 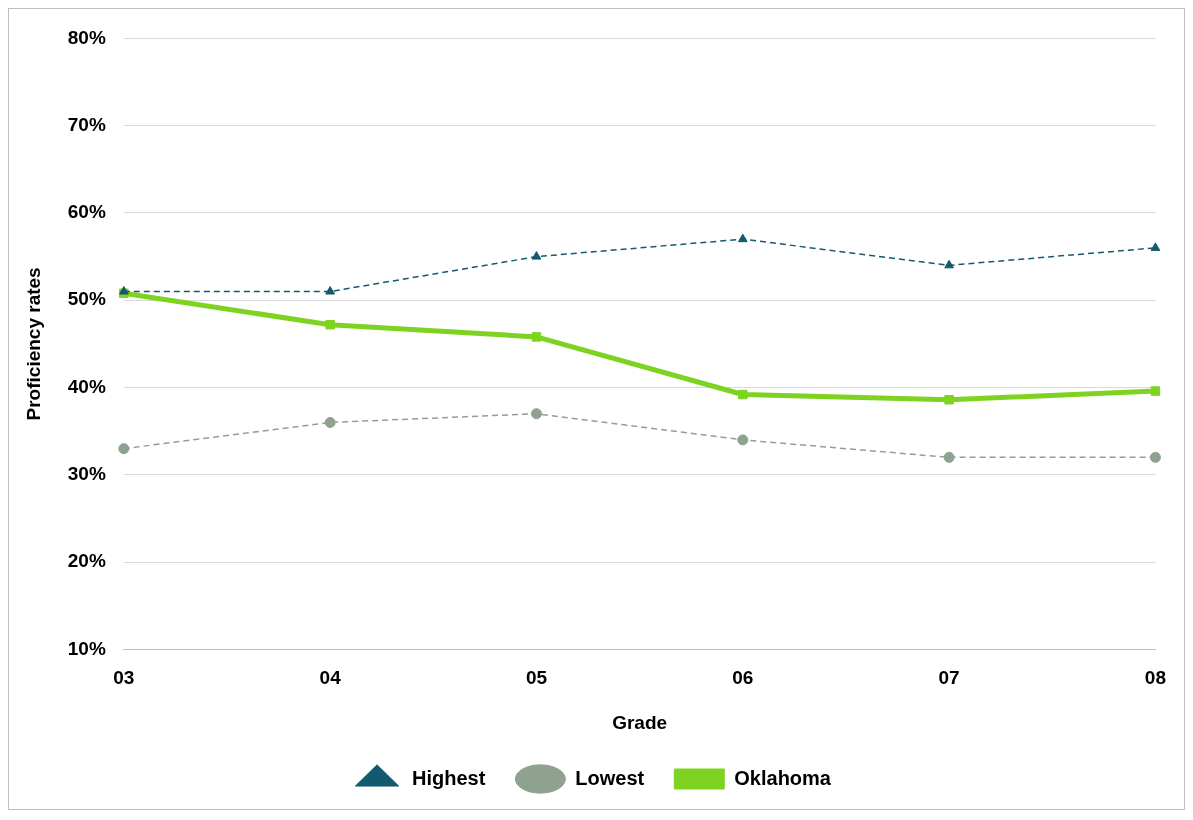 What do you see at coordinates (640, 722) in the screenshot?
I see `x-axis-title: Grade` at bounding box center [640, 722].